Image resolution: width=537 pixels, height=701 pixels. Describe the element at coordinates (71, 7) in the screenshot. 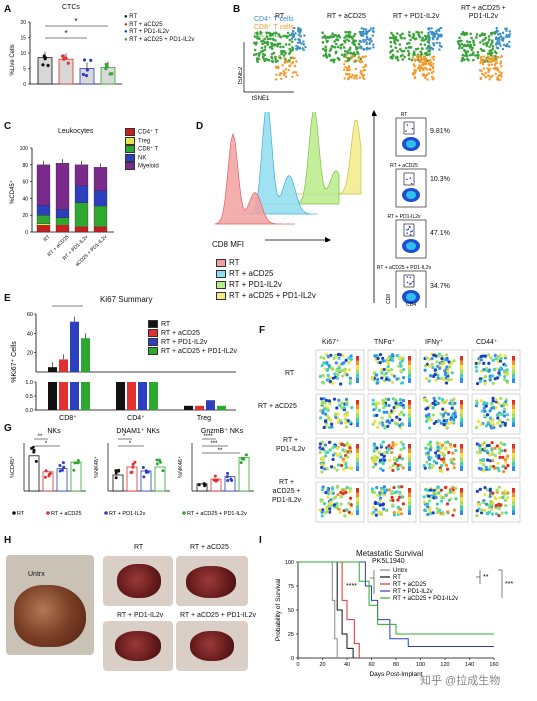

I see `panel-a-title: CTCs` at that location.